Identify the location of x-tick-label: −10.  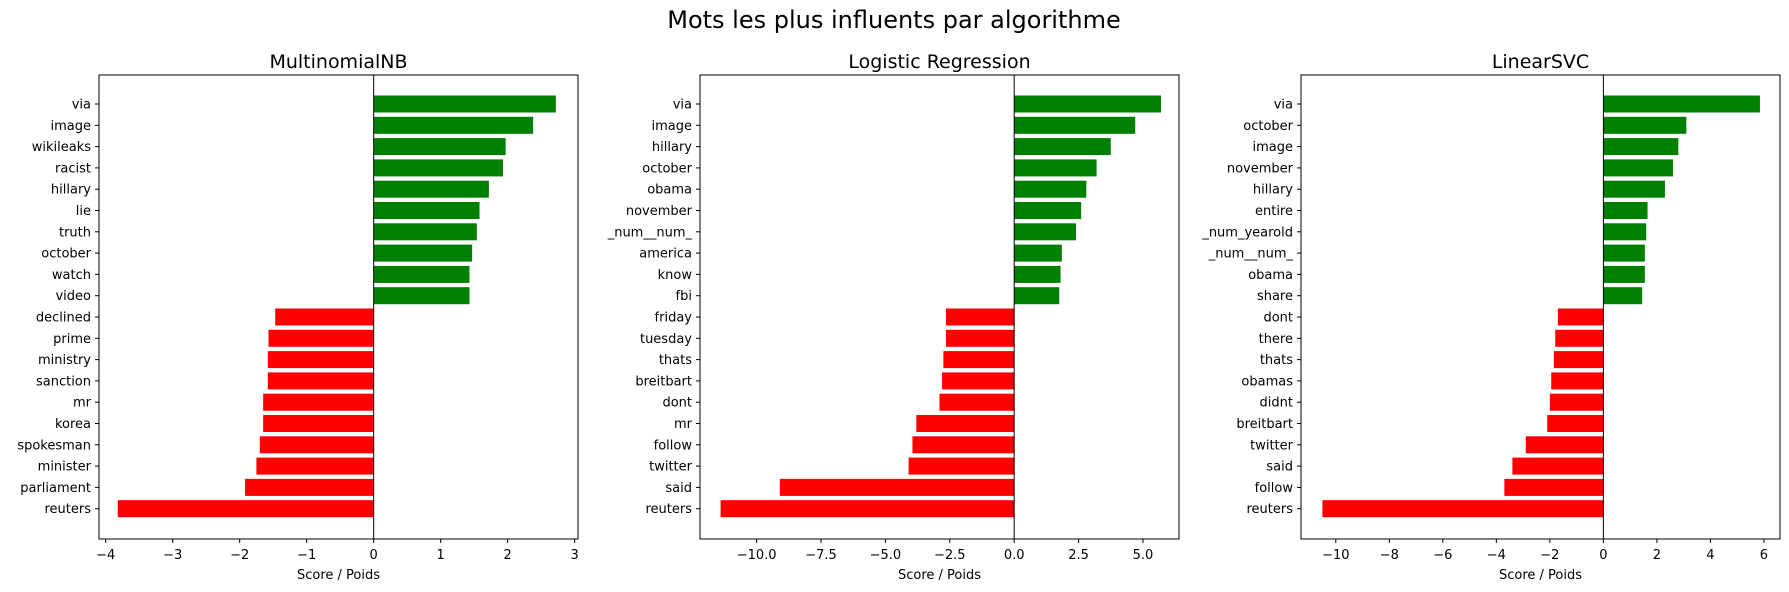
(1335, 555).